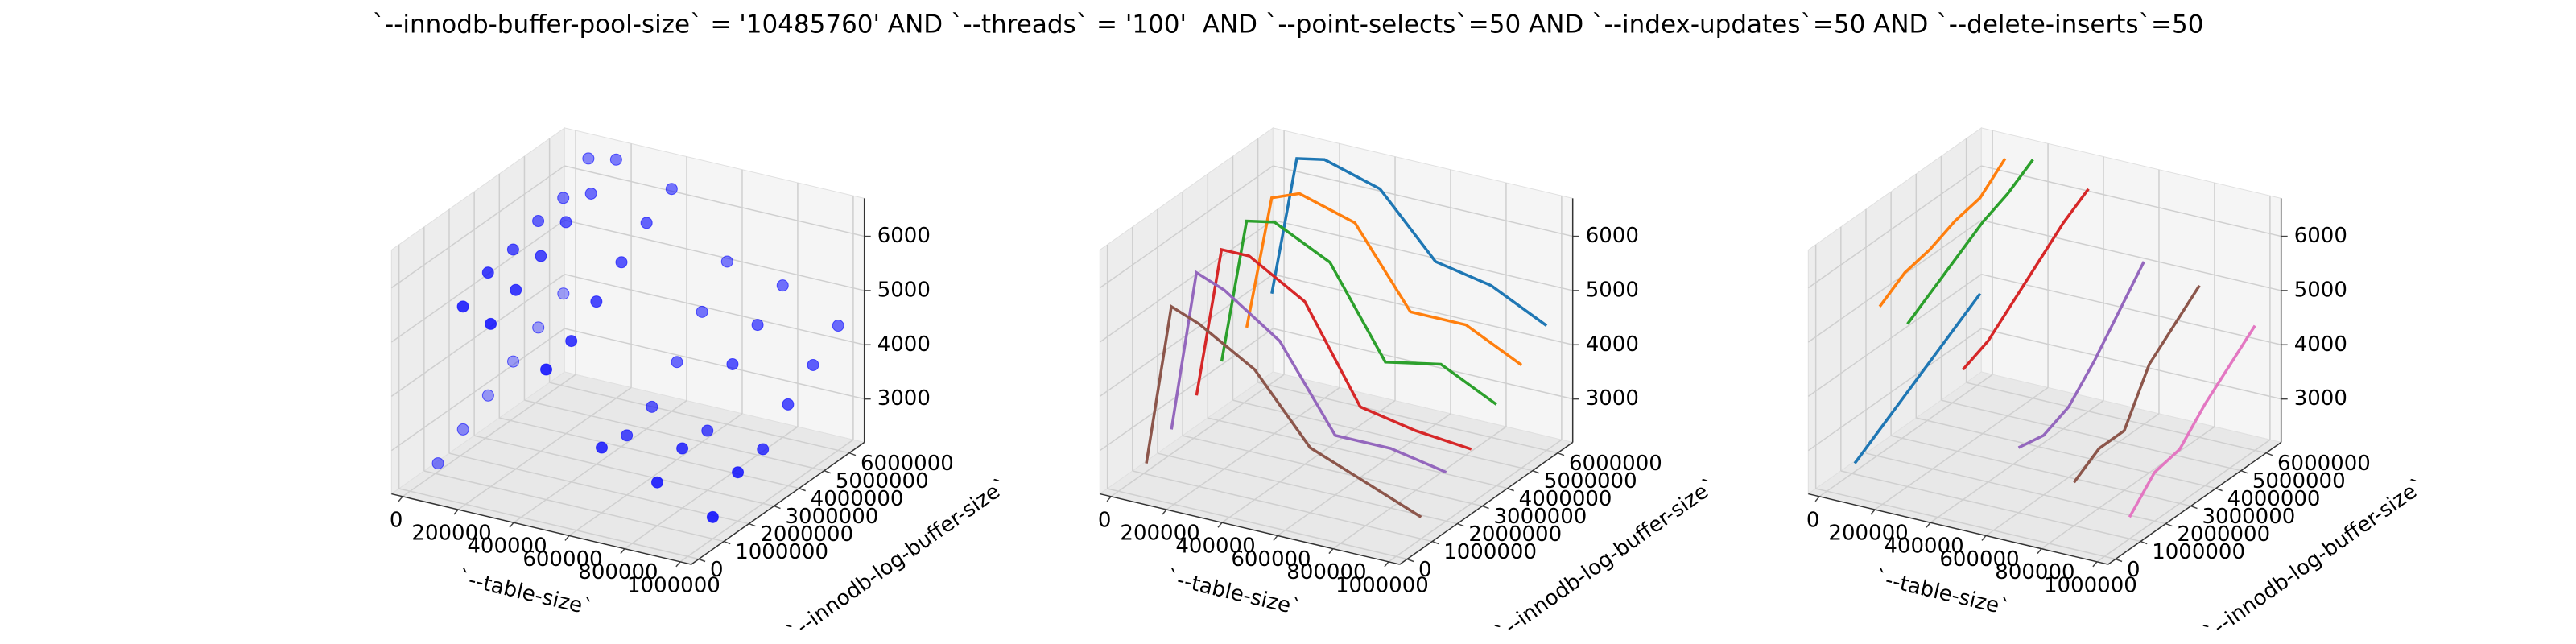 This screenshot has height=644, width=2576. Describe the element at coordinates (1612, 398) in the screenshot. I see `z-tick-label: 3000` at that location.